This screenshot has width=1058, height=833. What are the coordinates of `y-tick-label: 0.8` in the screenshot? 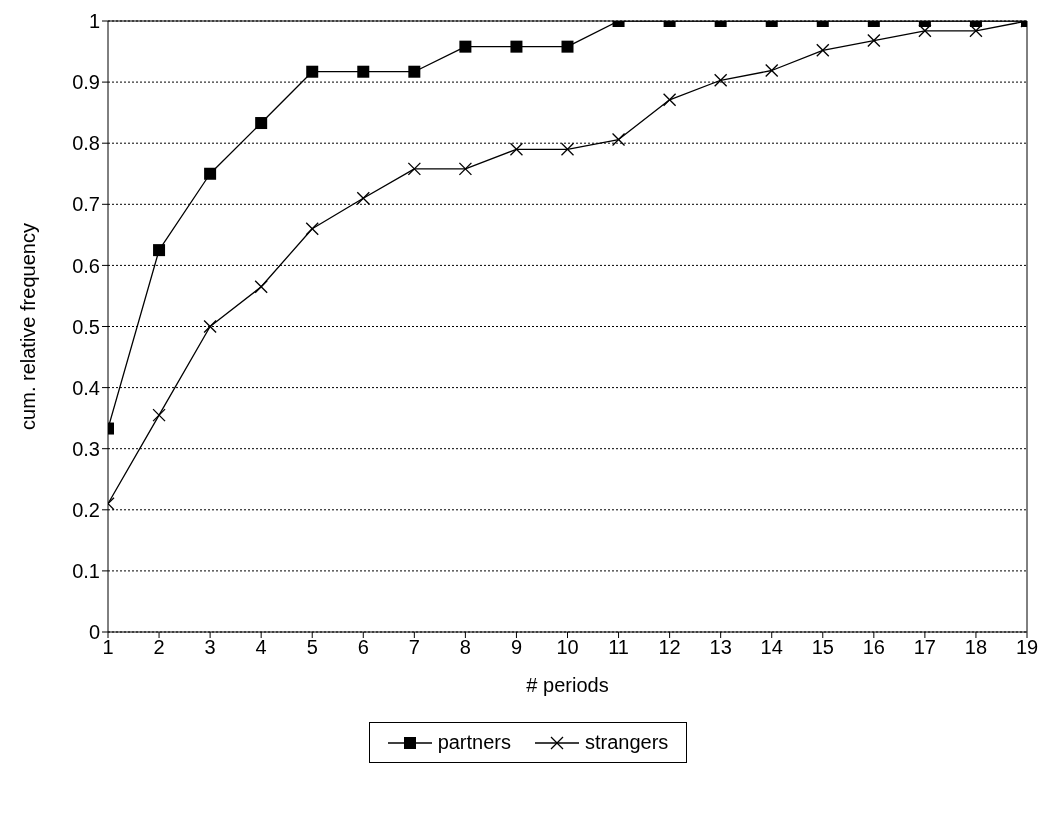 It's located at (86, 143).